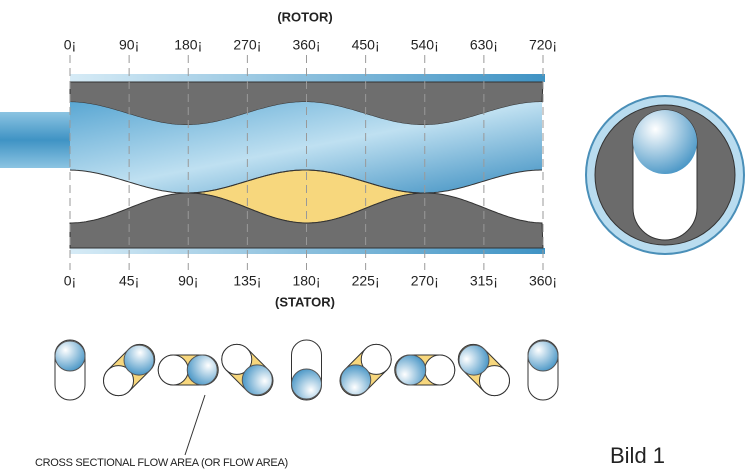  Describe the element at coordinates (161, 463) in the screenshot. I see `caption: CROSS SECTIONAL FLOW AREA (OR FLOW AREA)` at that location.